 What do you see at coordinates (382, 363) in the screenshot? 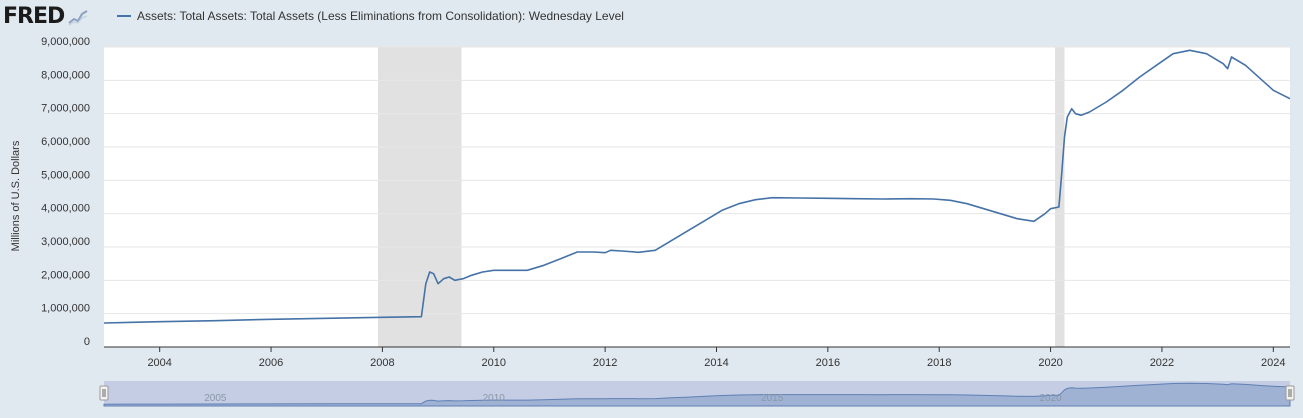
I see `x-tick-label: 2008` at bounding box center [382, 363].